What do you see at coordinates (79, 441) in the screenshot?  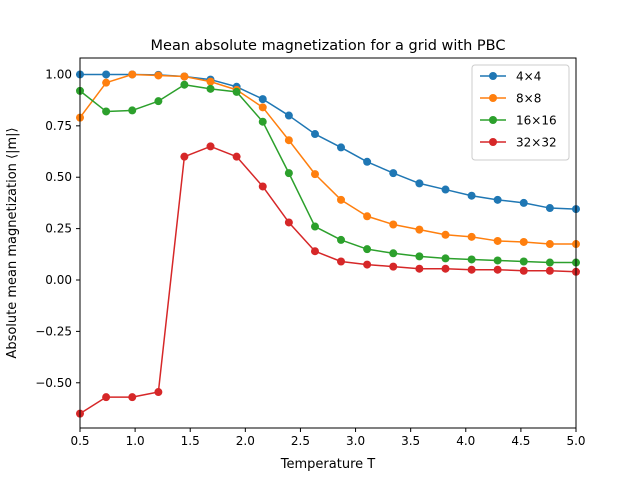 I see `x-tick-label: 0.5` at bounding box center [79, 441].